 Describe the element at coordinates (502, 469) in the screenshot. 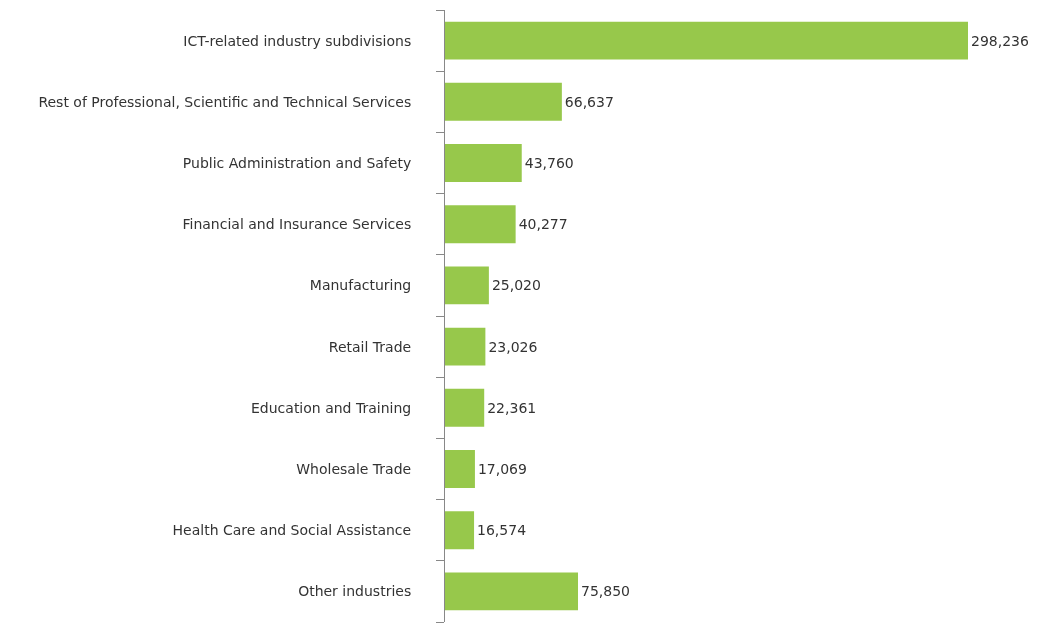

I see `data-label: 17,069` at that location.